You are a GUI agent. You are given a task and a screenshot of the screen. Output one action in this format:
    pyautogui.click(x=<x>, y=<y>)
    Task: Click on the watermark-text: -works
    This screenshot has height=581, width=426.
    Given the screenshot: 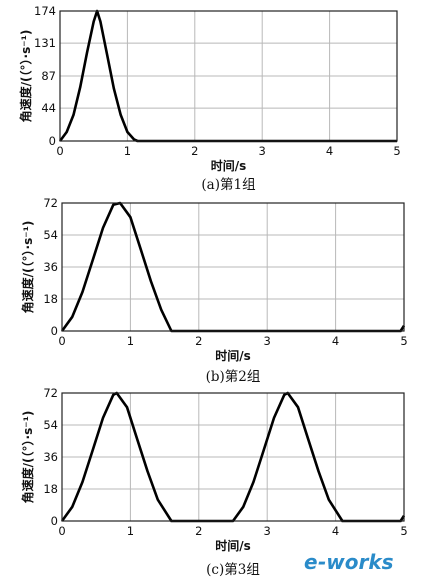 What is the action you would take?
    pyautogui.click(x=356, y=562)
    